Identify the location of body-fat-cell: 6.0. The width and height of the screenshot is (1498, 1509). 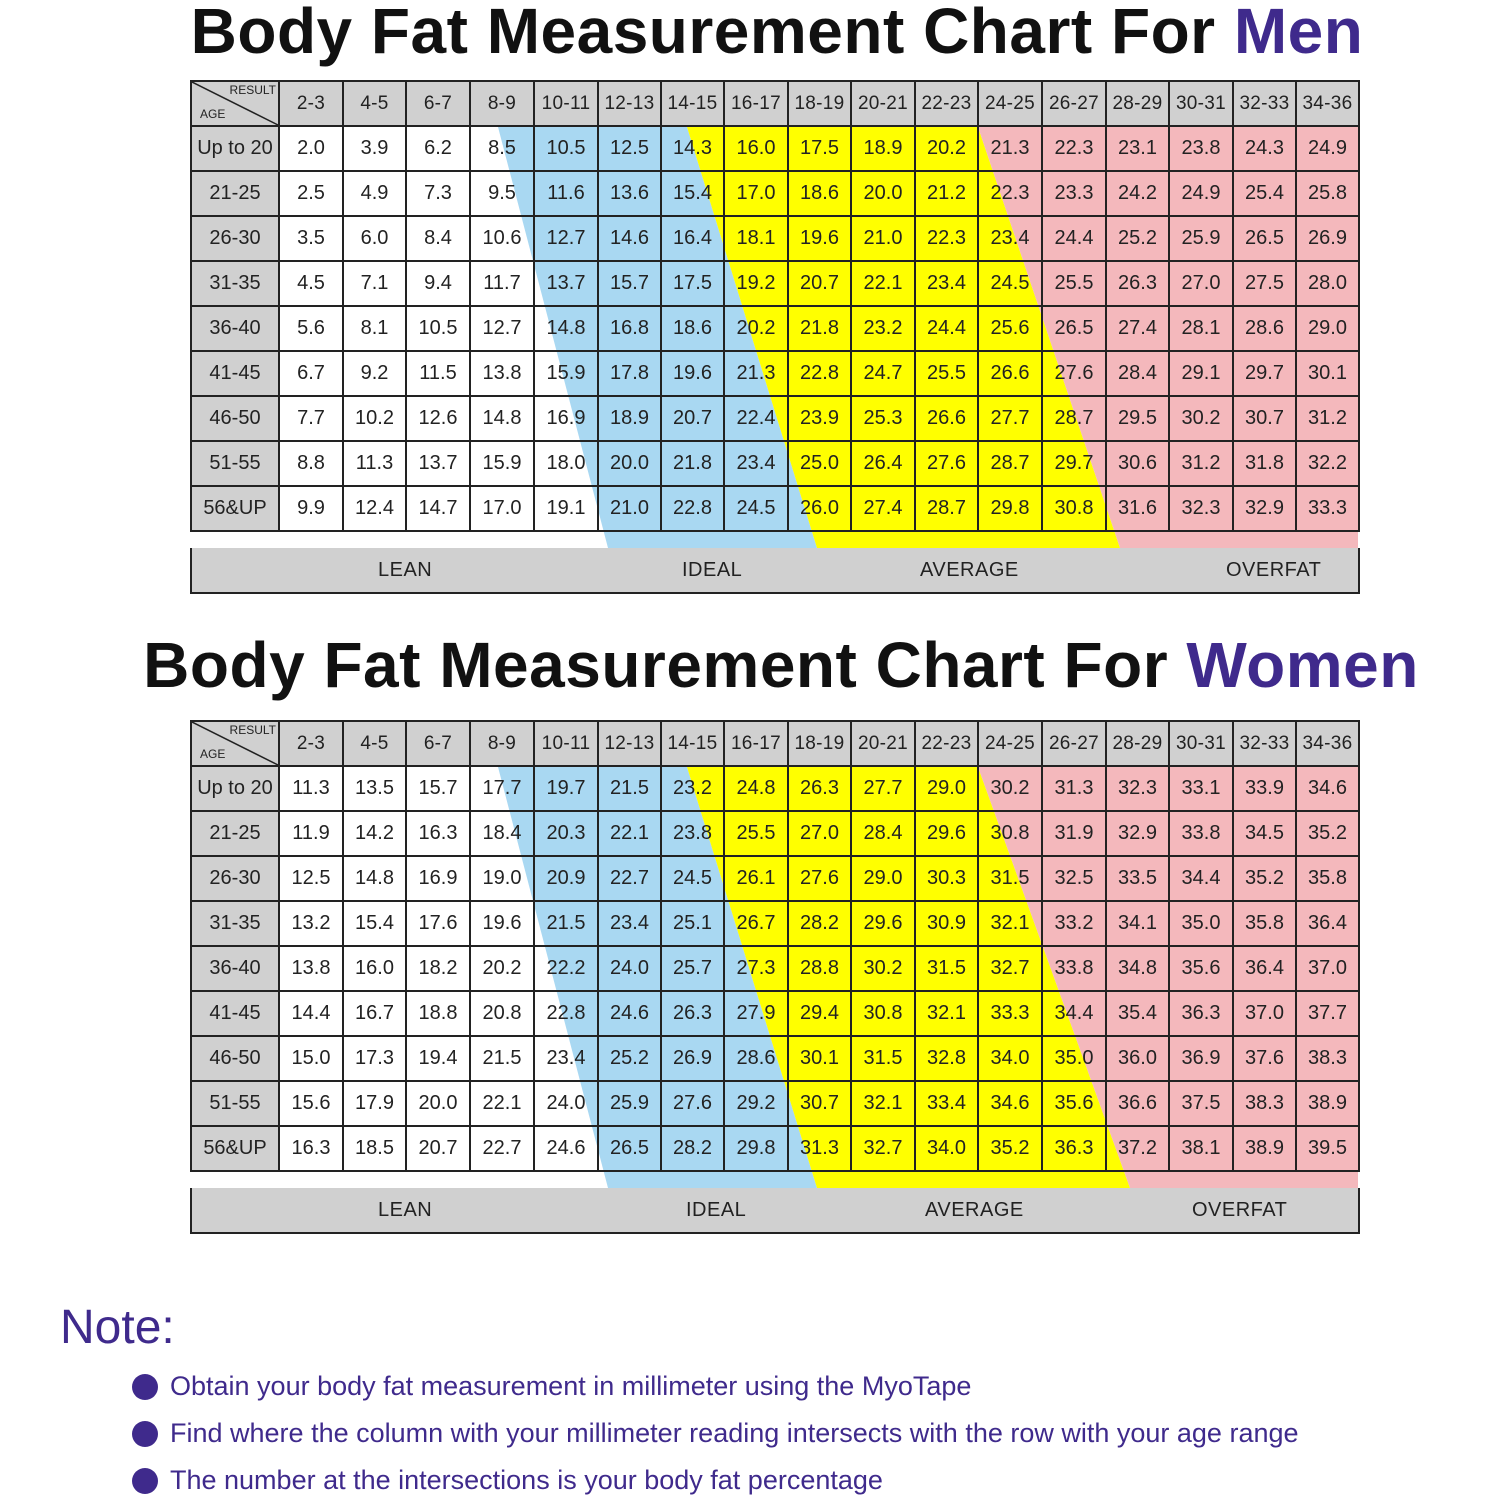
(374, 238).